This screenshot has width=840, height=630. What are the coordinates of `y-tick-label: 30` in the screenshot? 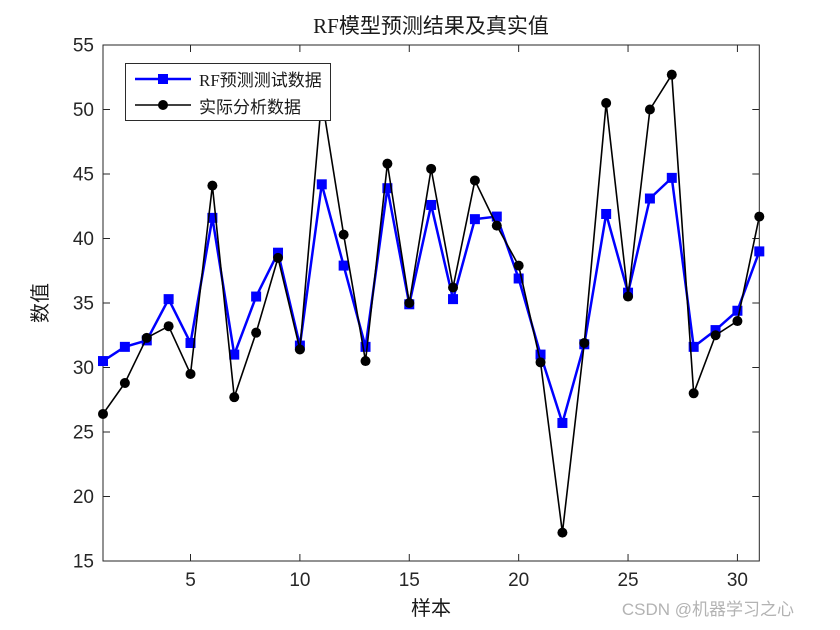 It's located at (83, 368).